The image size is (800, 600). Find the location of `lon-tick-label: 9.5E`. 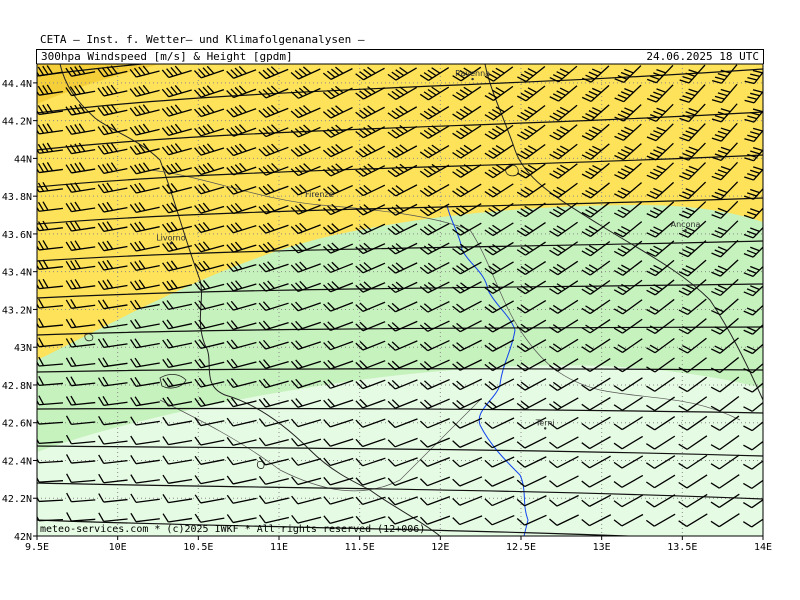

lon-tick-label: 9.5E is located at coordinates (37, 547).